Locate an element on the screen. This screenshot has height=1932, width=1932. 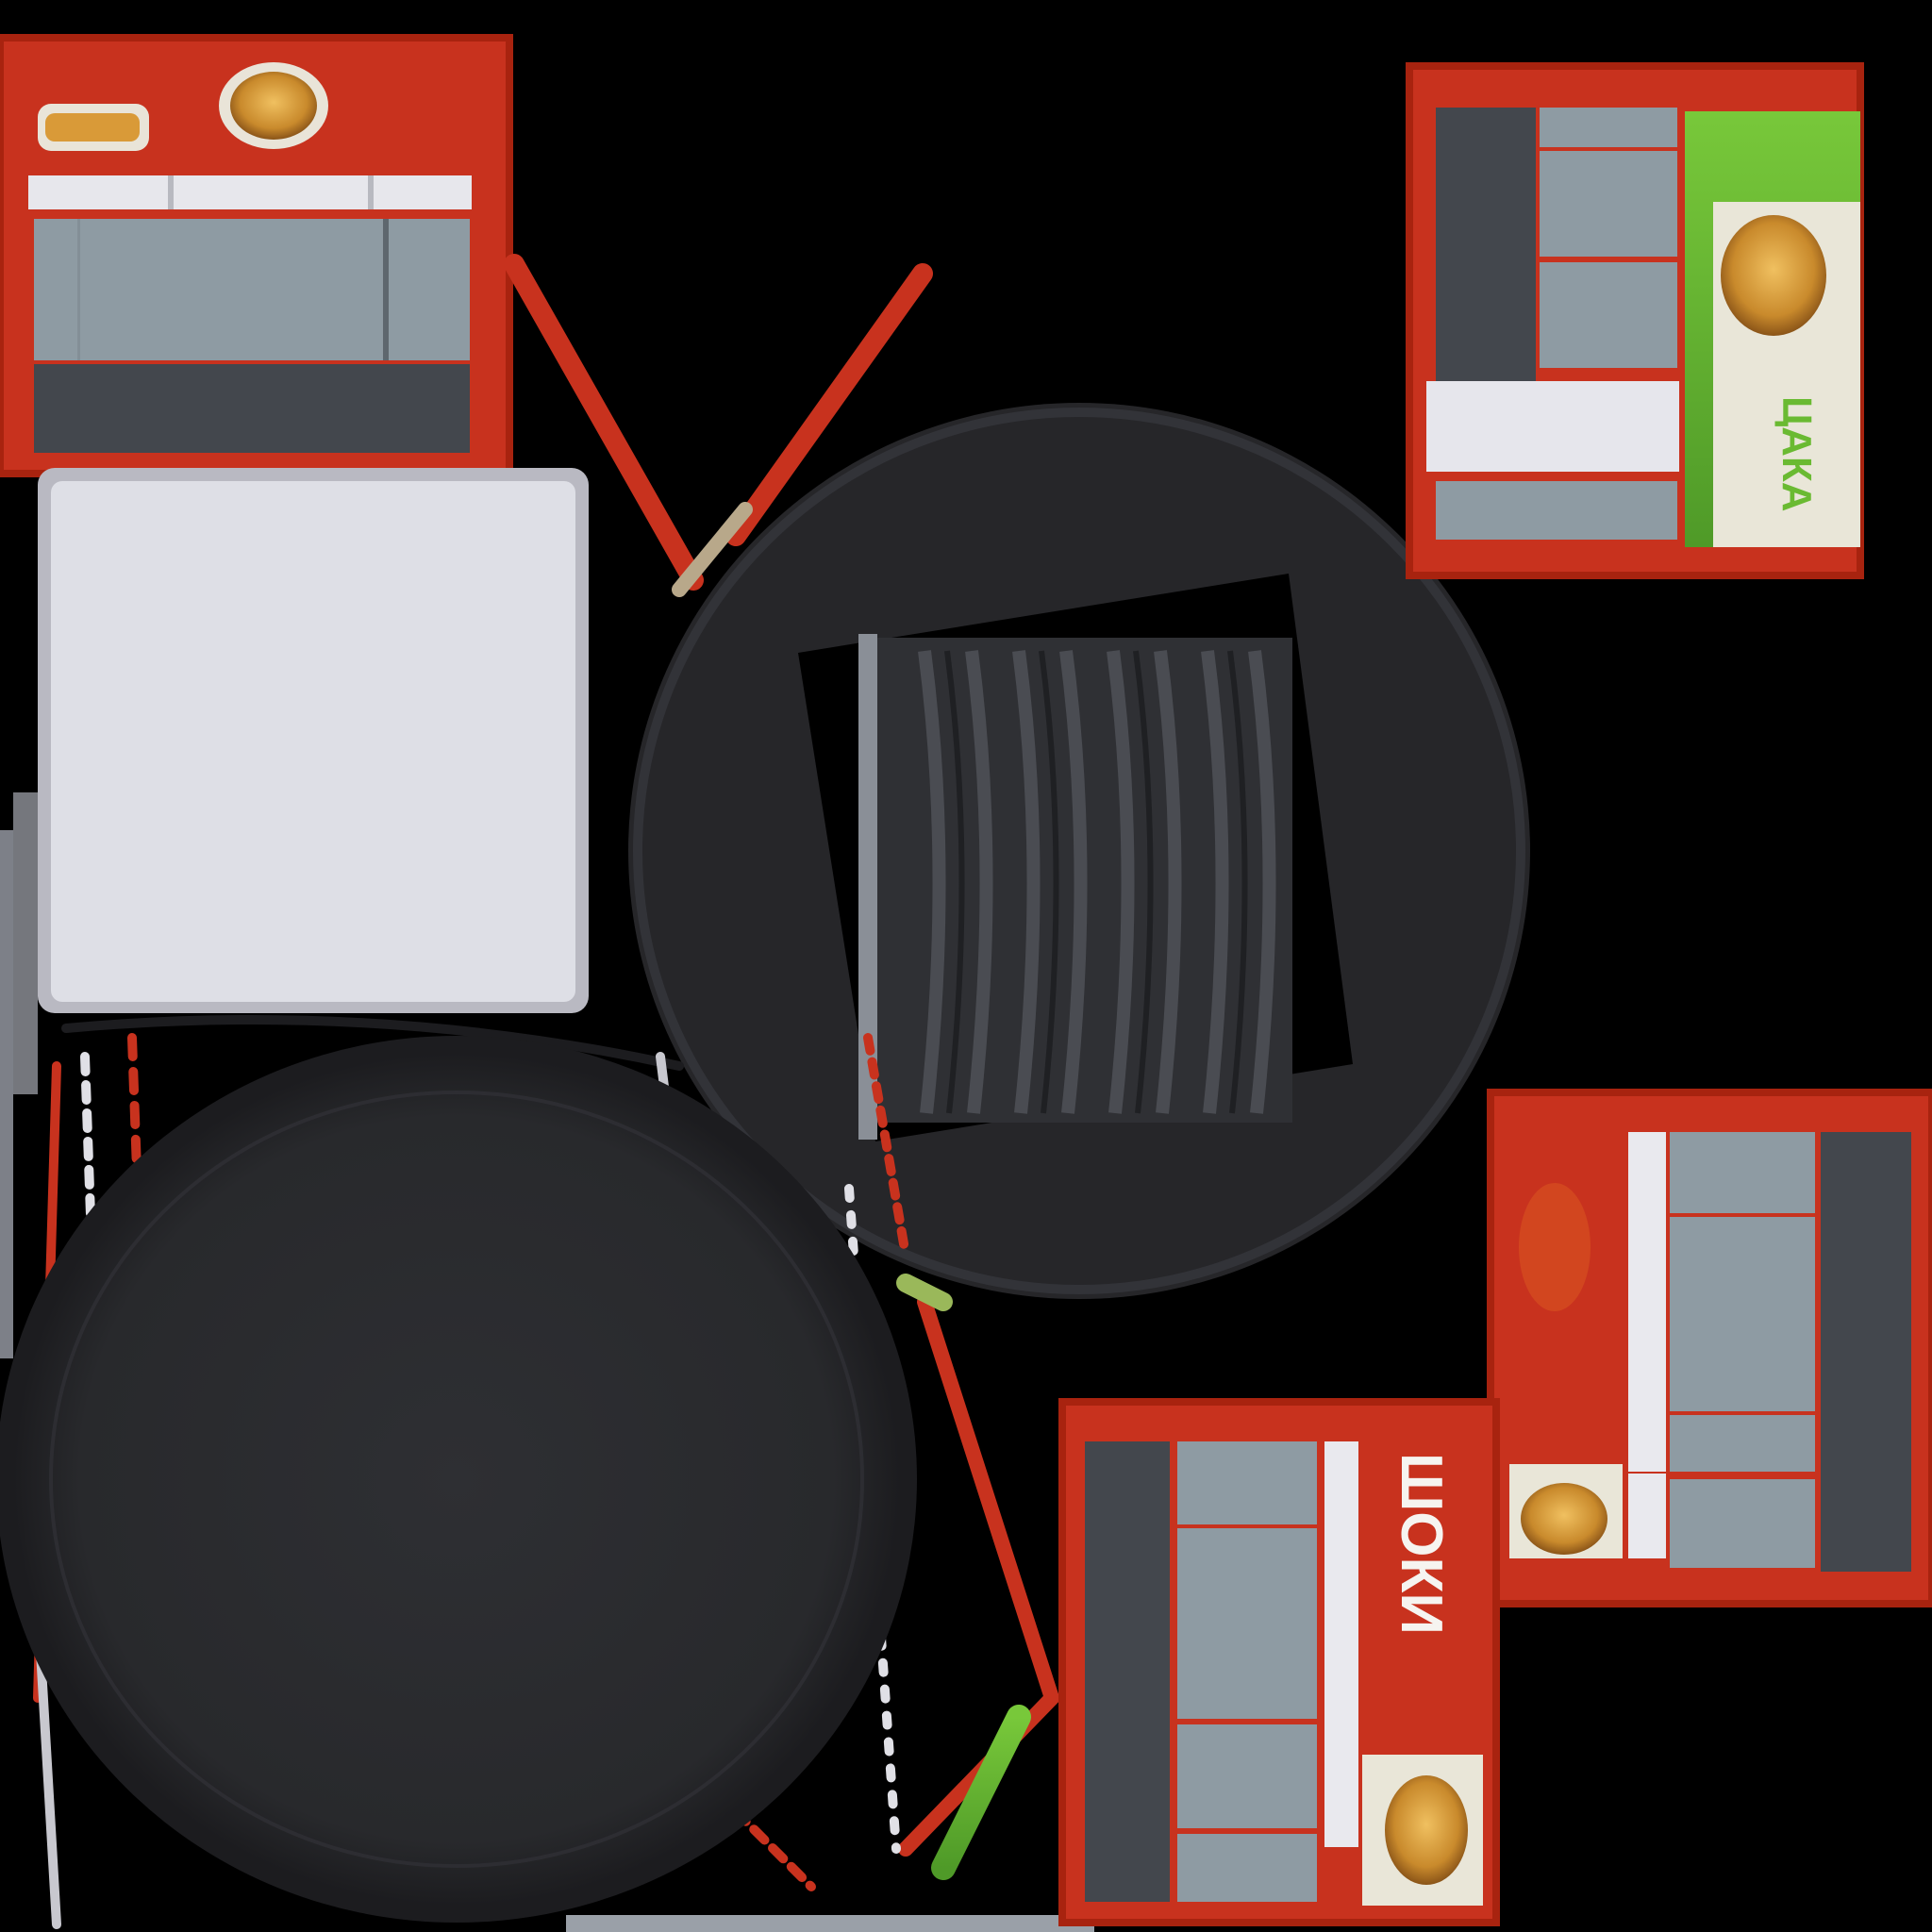
bottom-bar-piece is located at coordinates (830, 1924).